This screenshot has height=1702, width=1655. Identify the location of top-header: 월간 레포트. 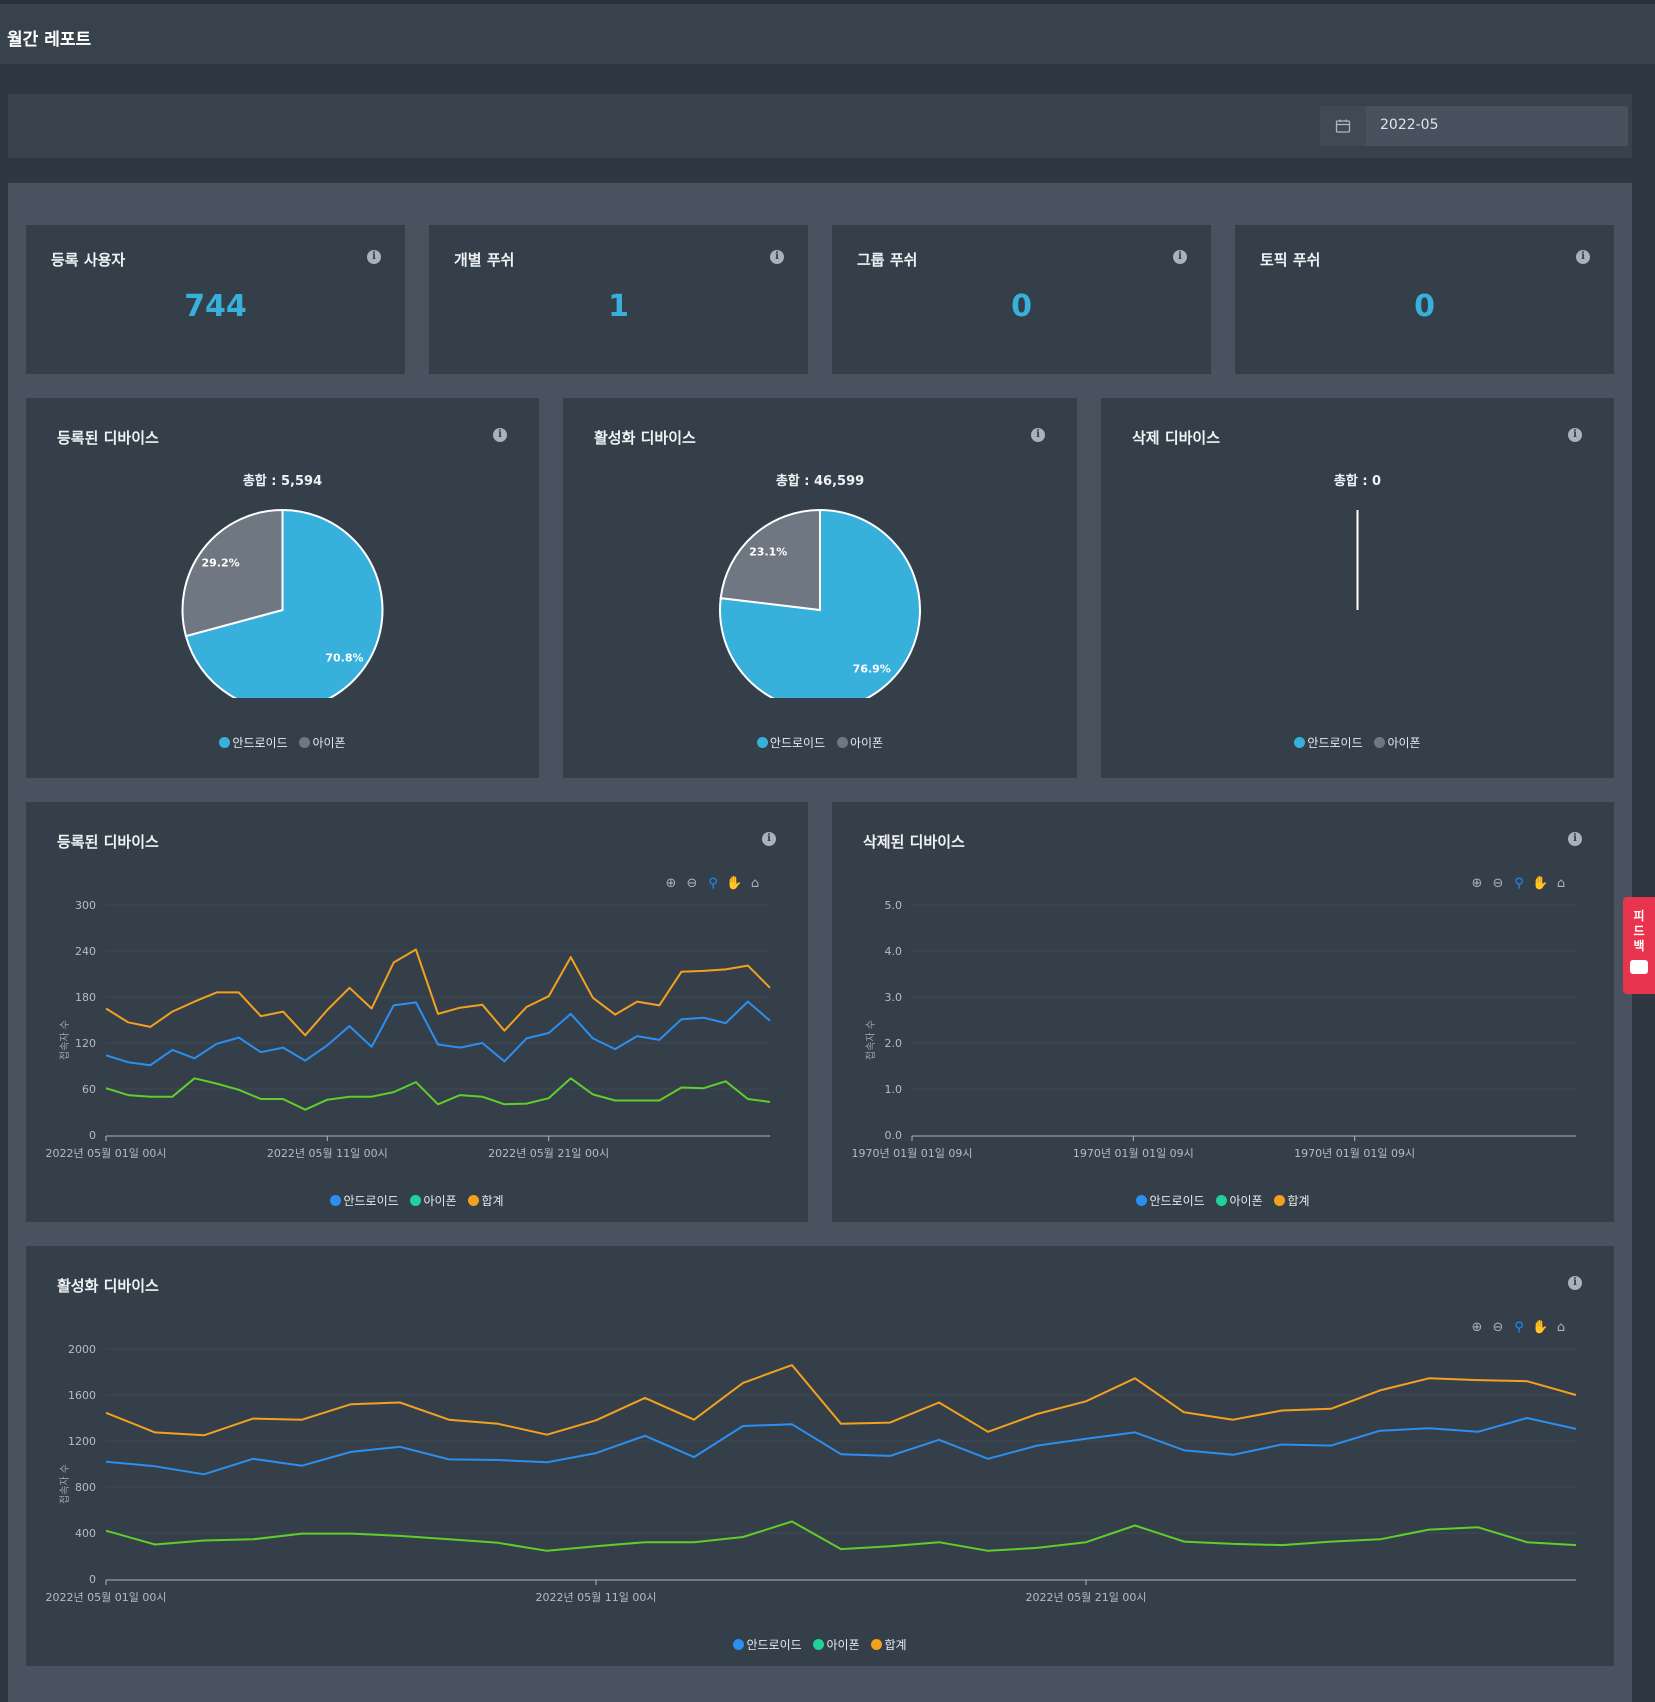
(827, 32).